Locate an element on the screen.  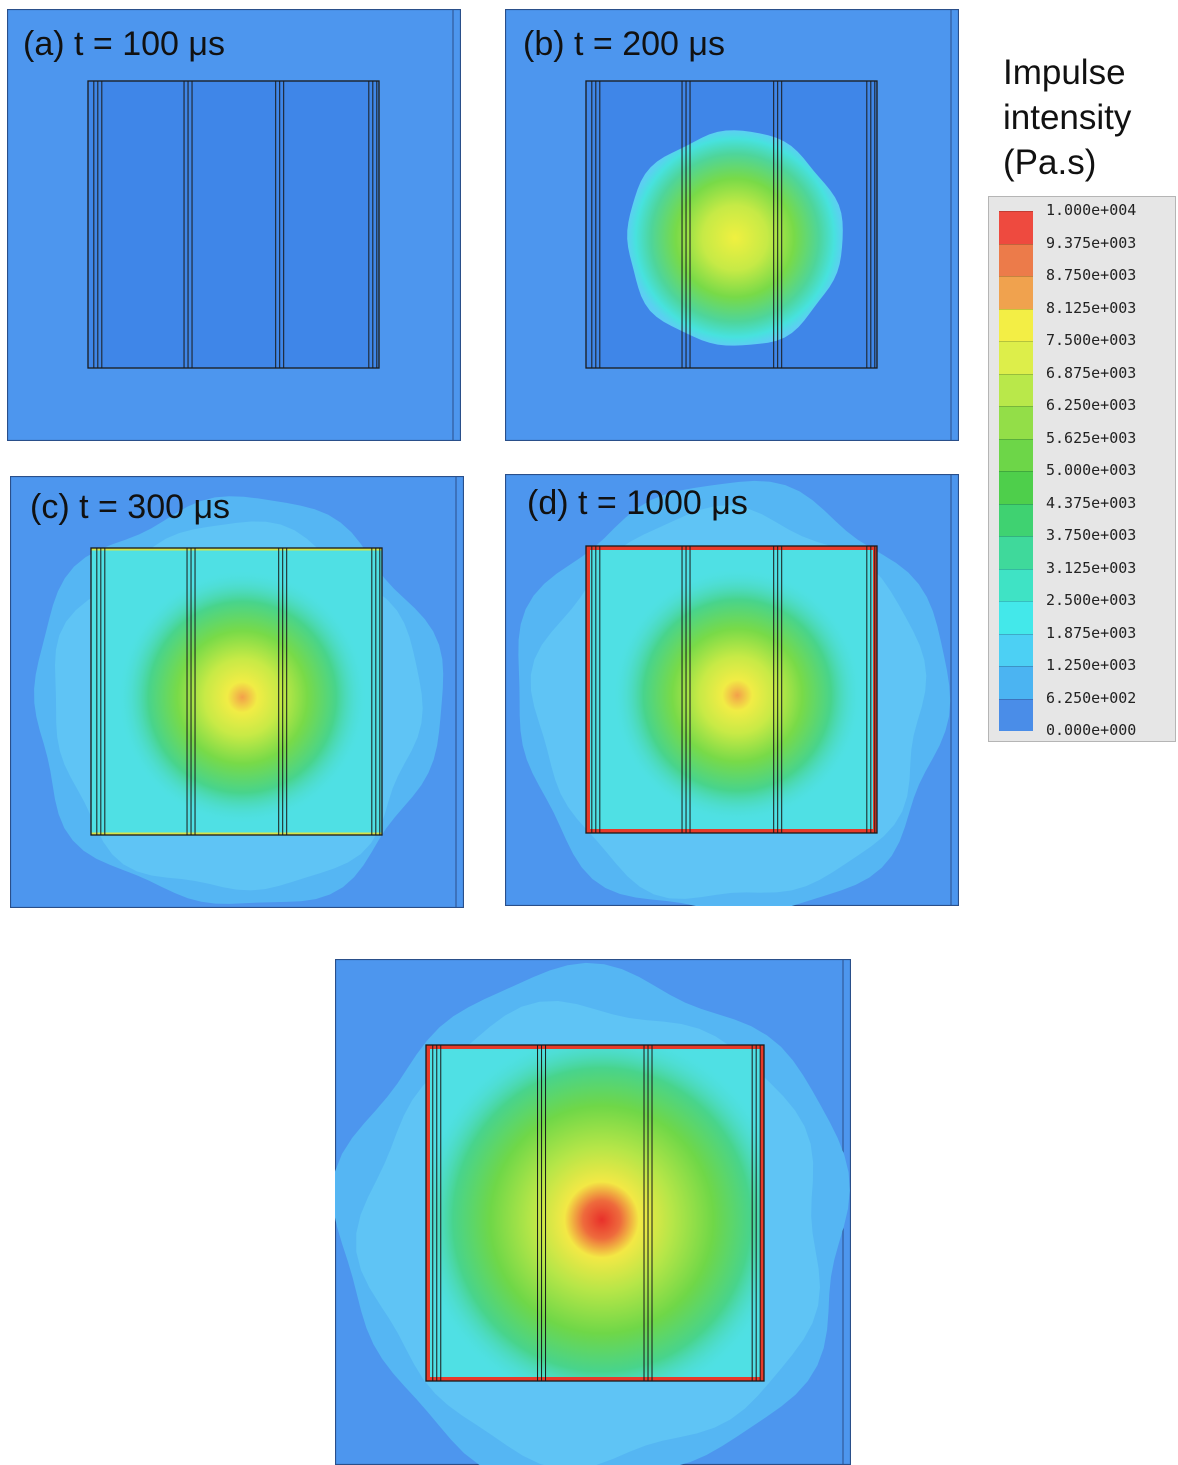
legend-tick-label: 7.500e+003 is located at coordinates (1091, 340).